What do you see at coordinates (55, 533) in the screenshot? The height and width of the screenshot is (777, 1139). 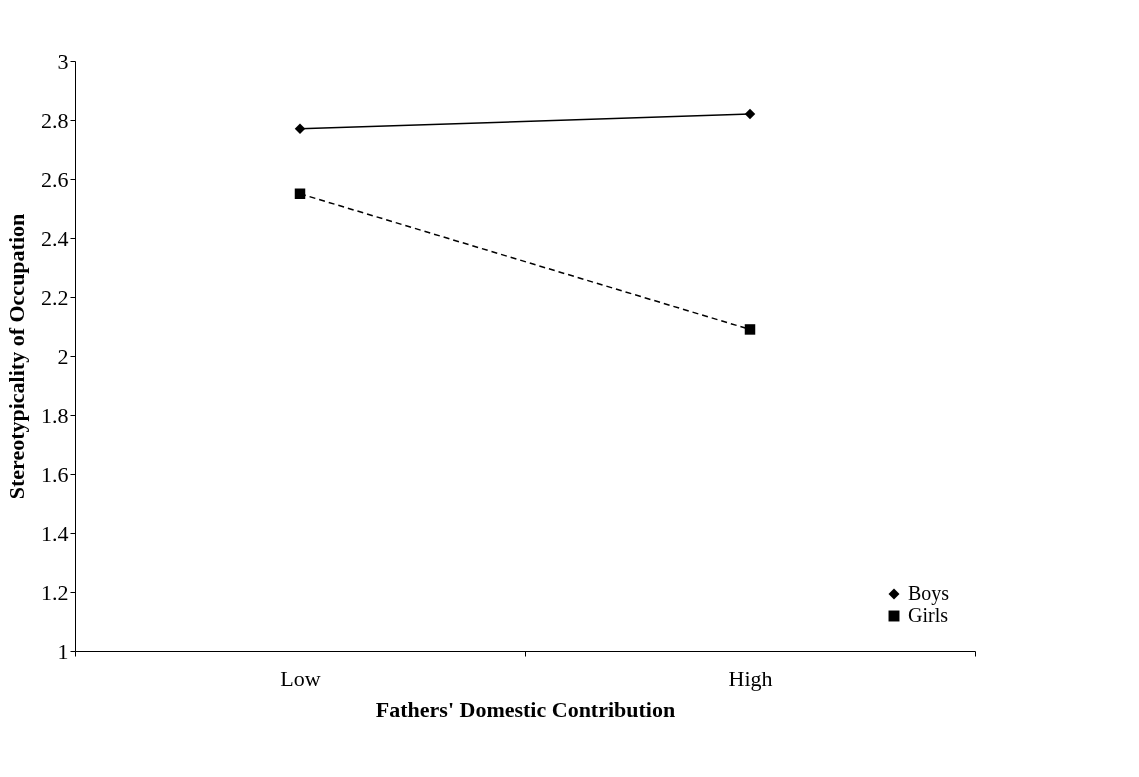 I see `y-tick-label: 1.4` at bounding box center [55, 533].